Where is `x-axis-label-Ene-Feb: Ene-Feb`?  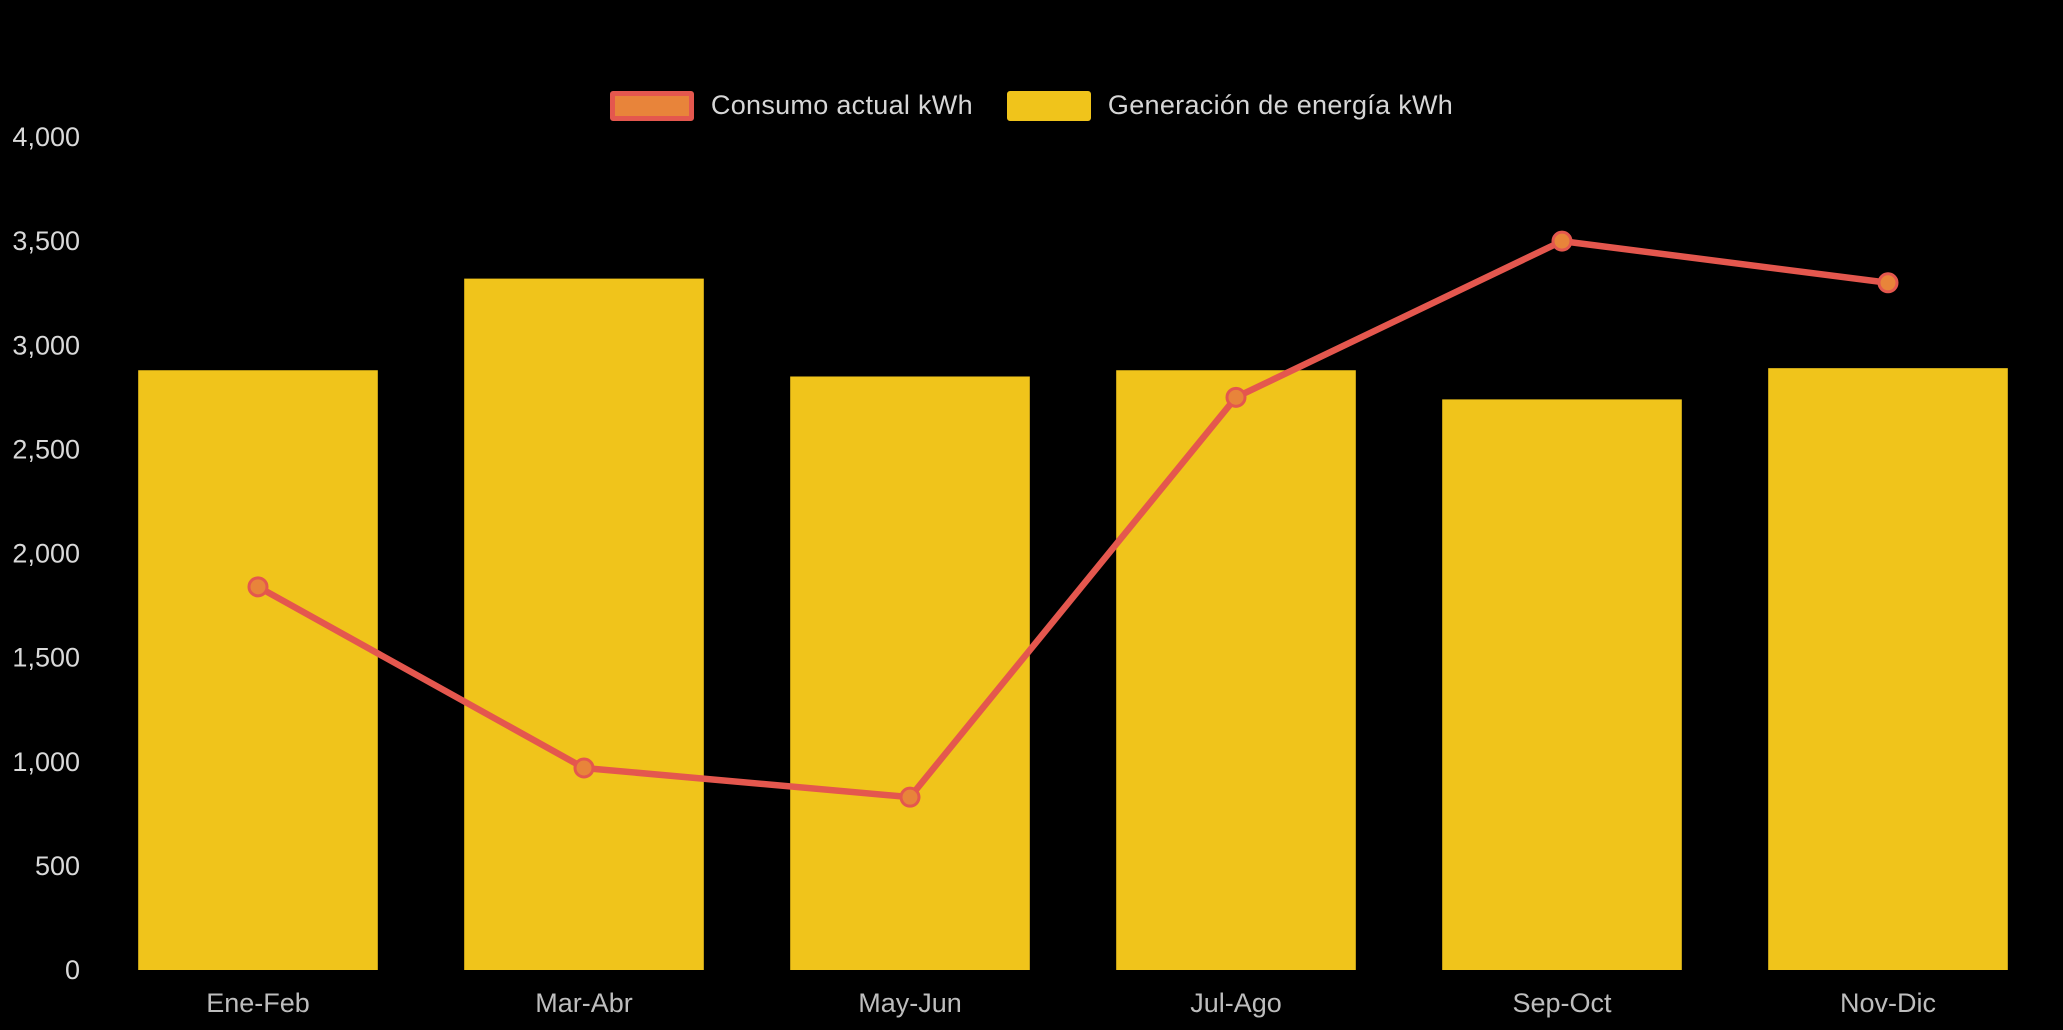
x-axis-label-Ene-Feb: Ene-Feb is located at coordinates (258, 1003).